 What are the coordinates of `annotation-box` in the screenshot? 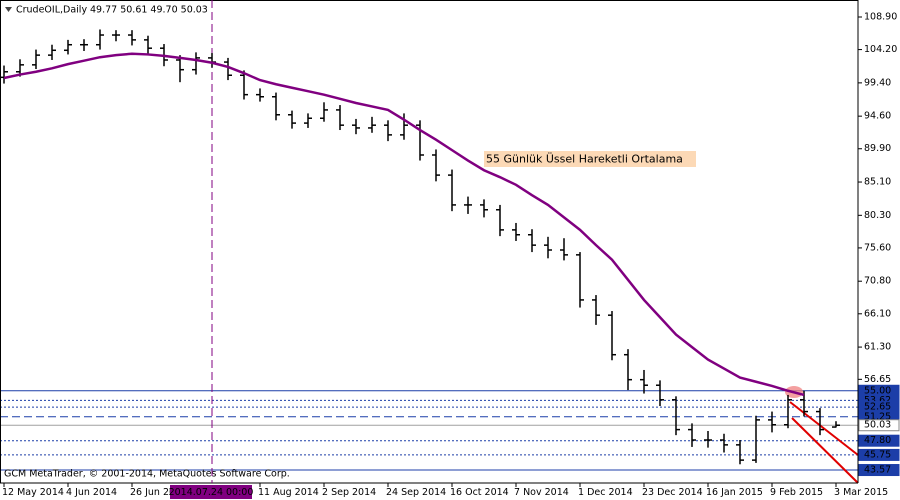 It's located at (590, 159).